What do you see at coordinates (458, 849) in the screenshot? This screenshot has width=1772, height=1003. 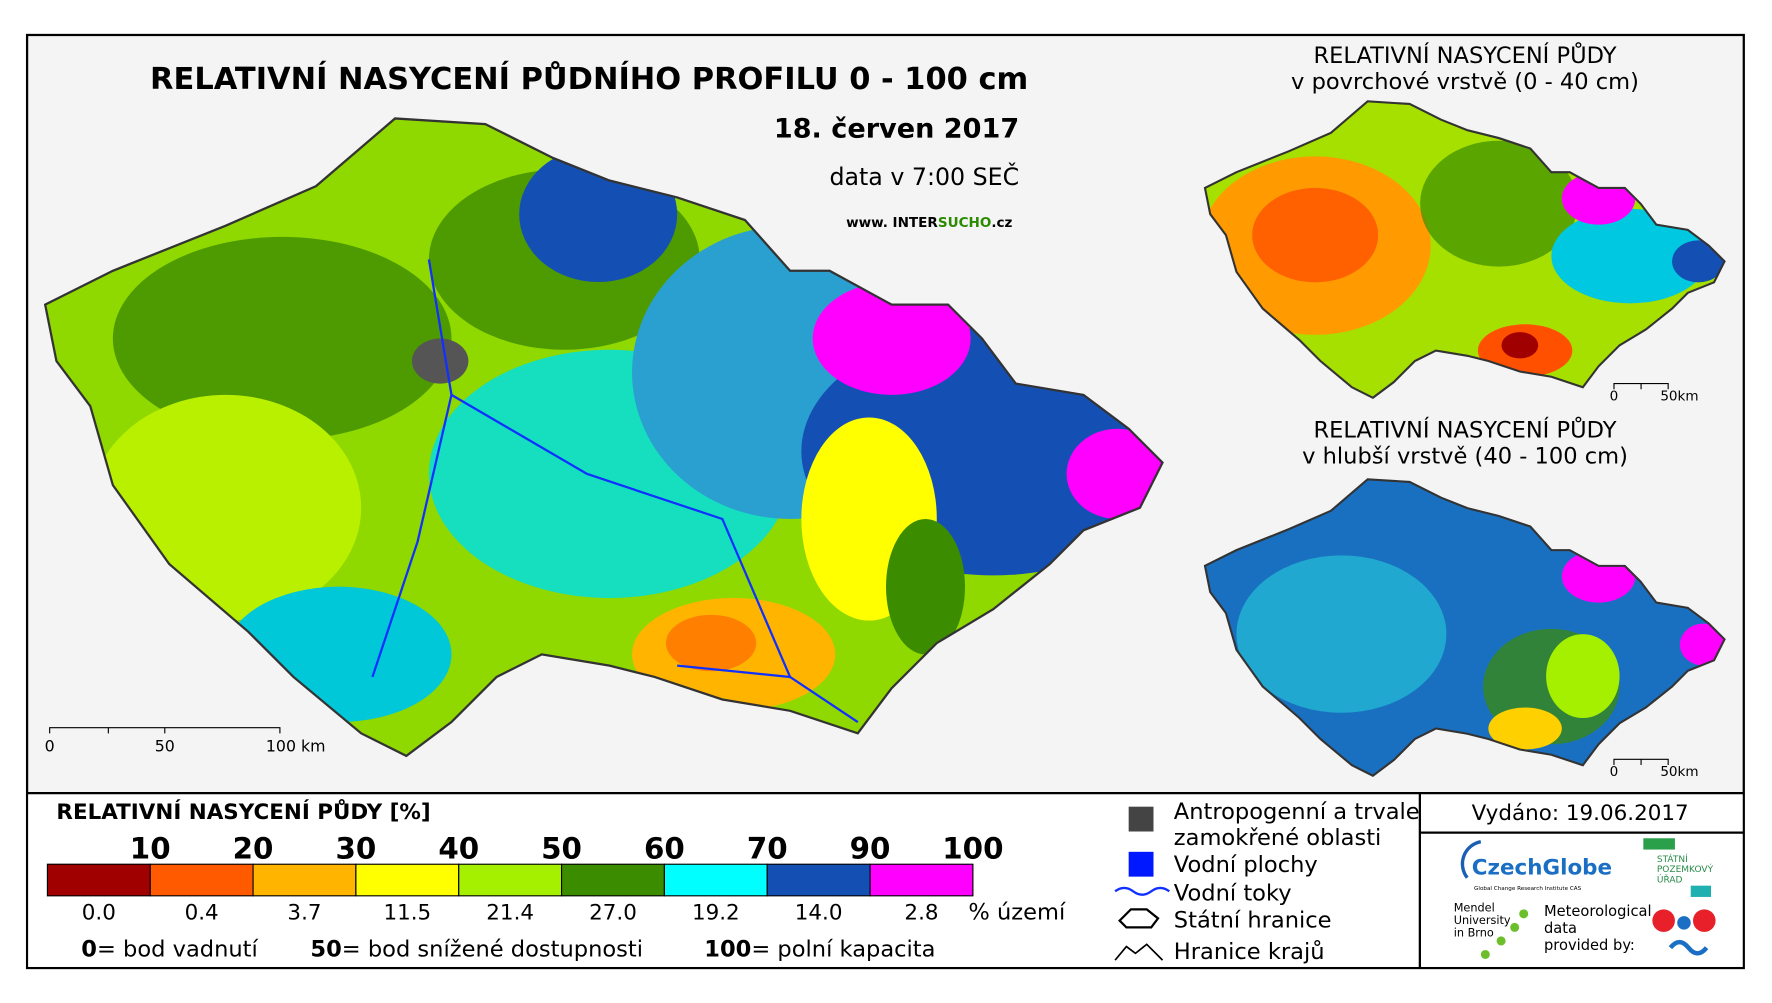 I see `legend-bound: 40` at bounding box center [458, 849].